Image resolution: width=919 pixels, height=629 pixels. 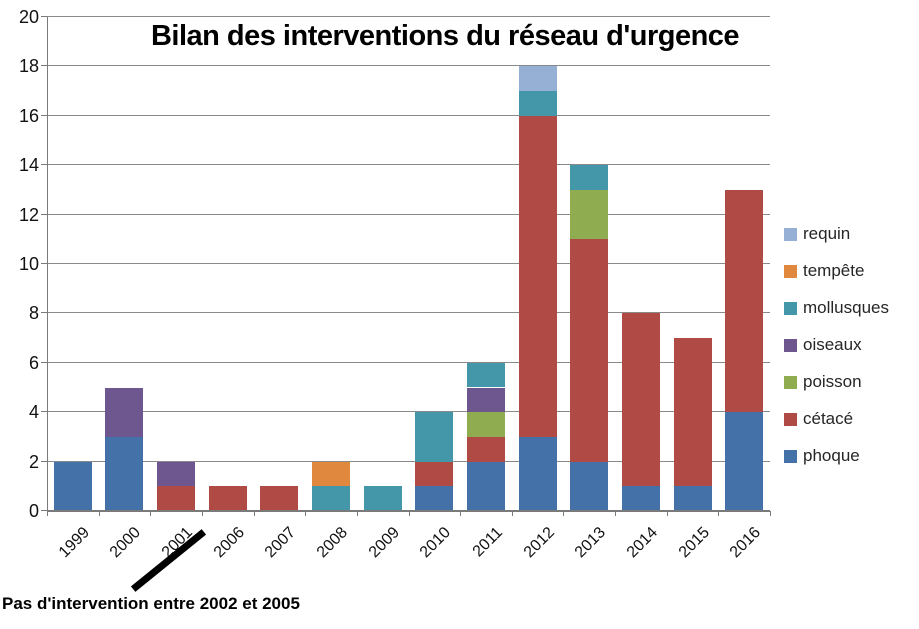 I want to click on bar-segment-phoque-2015, so click(x=692, y=498).